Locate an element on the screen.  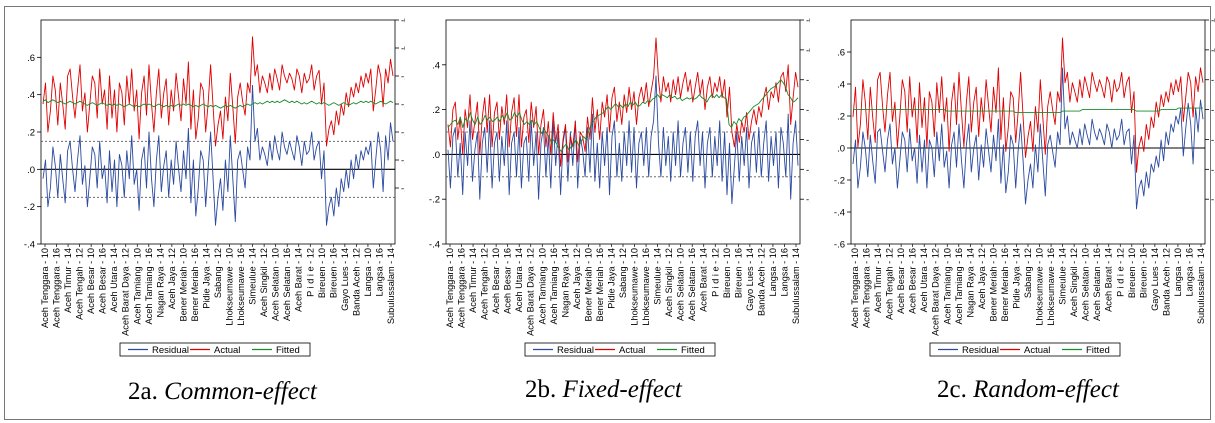
right-tick-label: -0.8 is located at coordinates (403, 49).